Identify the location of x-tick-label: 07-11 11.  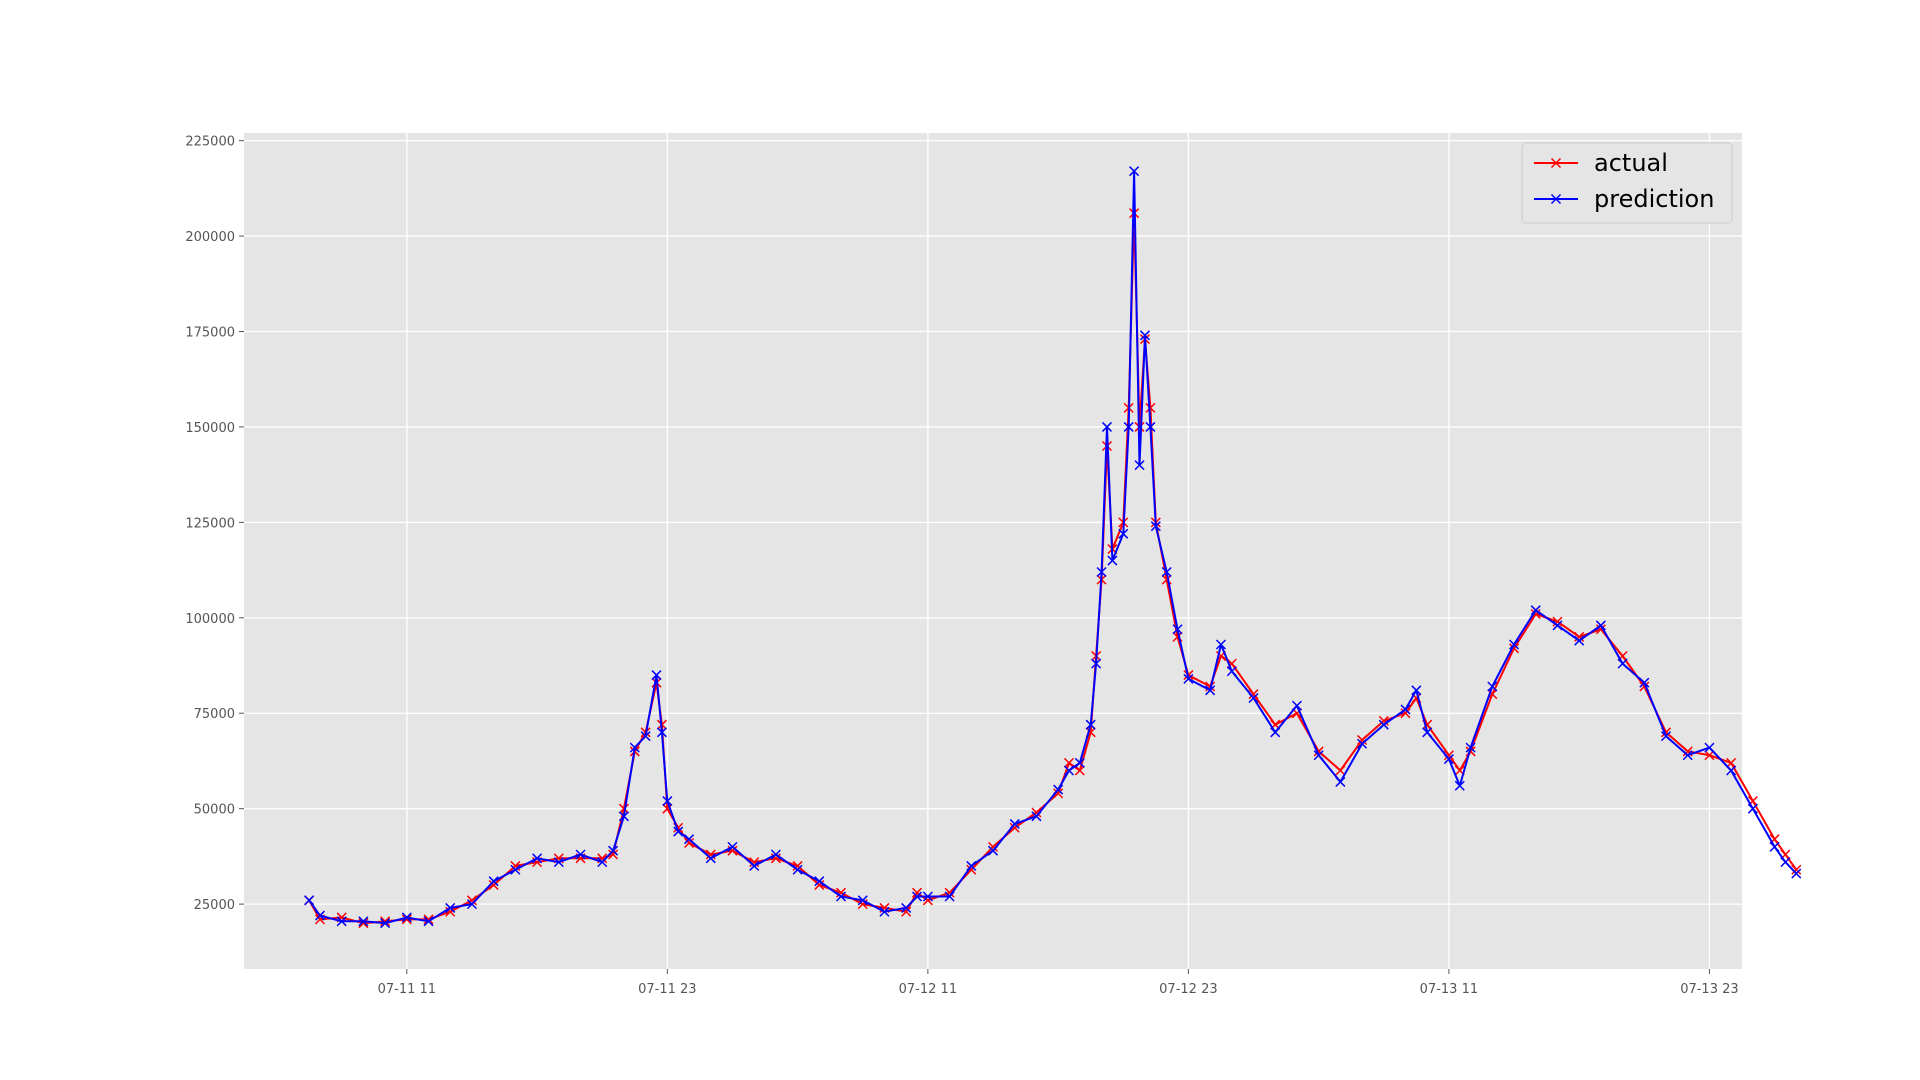
(407, 989).